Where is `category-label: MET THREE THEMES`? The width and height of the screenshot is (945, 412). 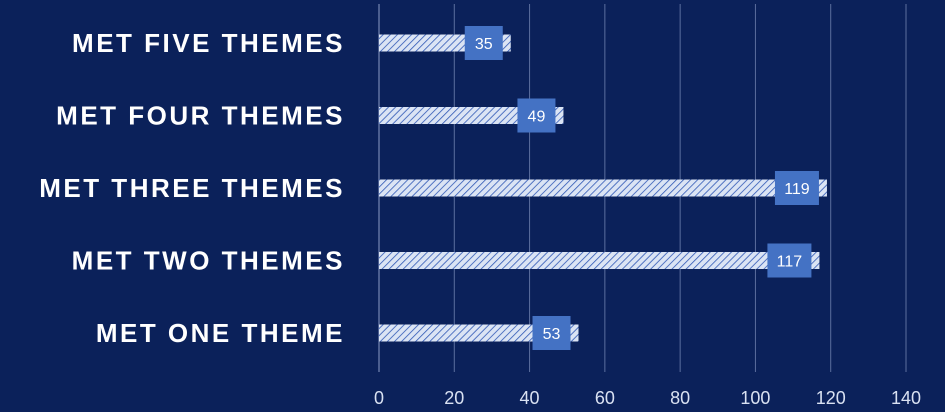
category-label: MET THREE THEMES is located at coordinates (192, 188).